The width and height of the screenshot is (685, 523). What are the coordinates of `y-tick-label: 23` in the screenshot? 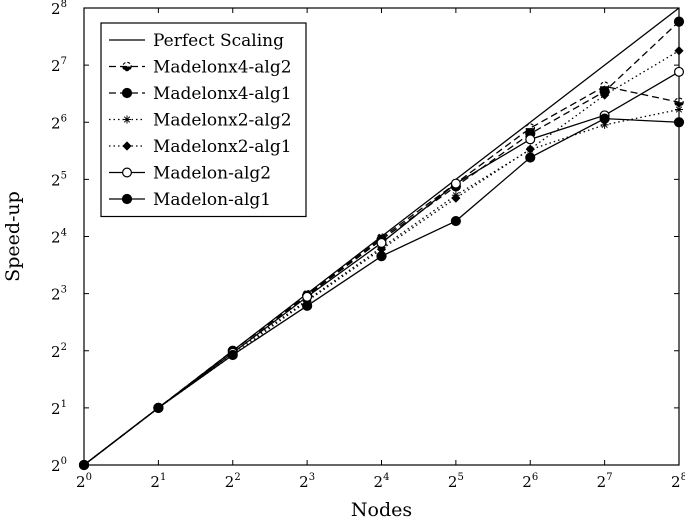 It's located at (59, 294).